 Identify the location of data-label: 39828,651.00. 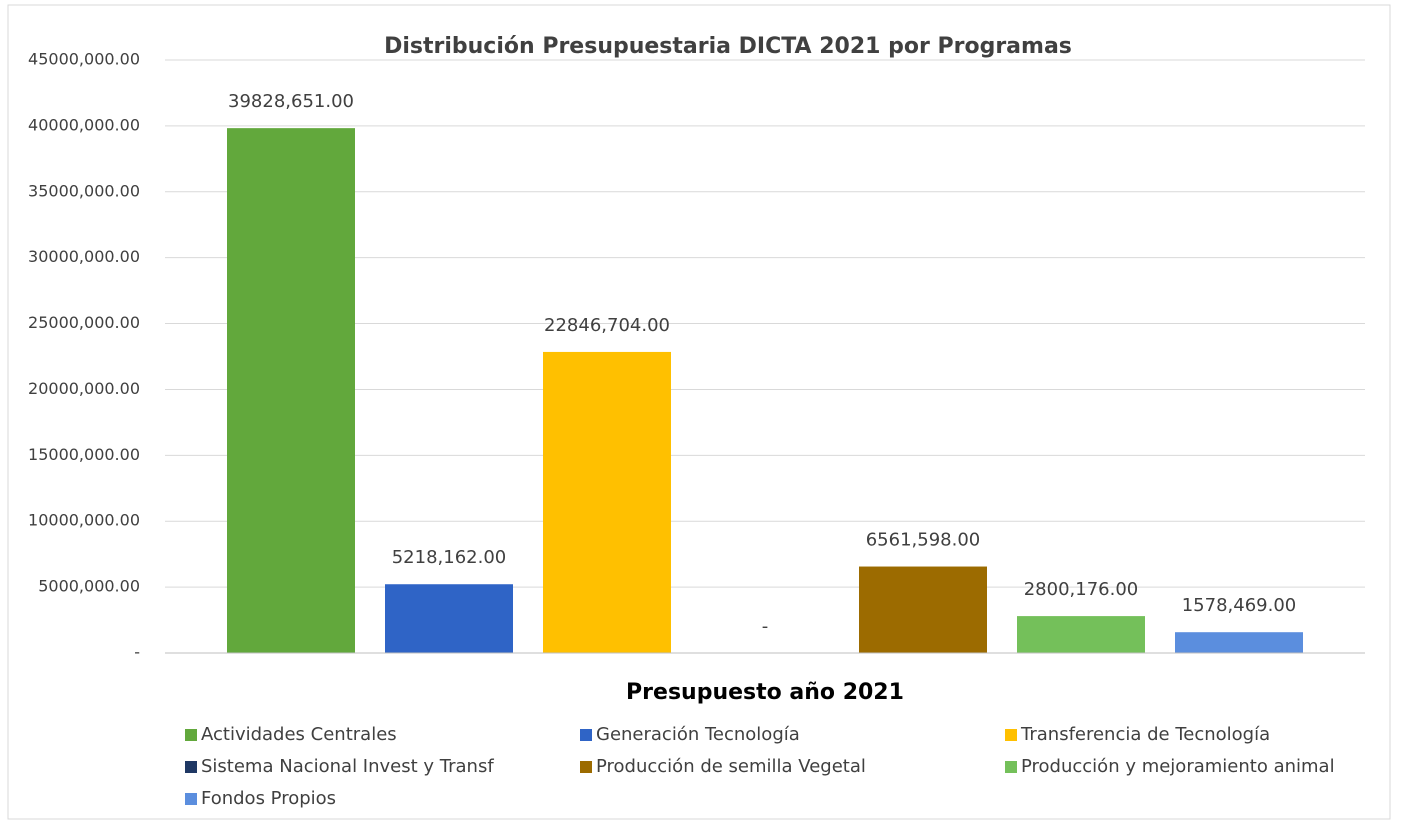
(291, 101).